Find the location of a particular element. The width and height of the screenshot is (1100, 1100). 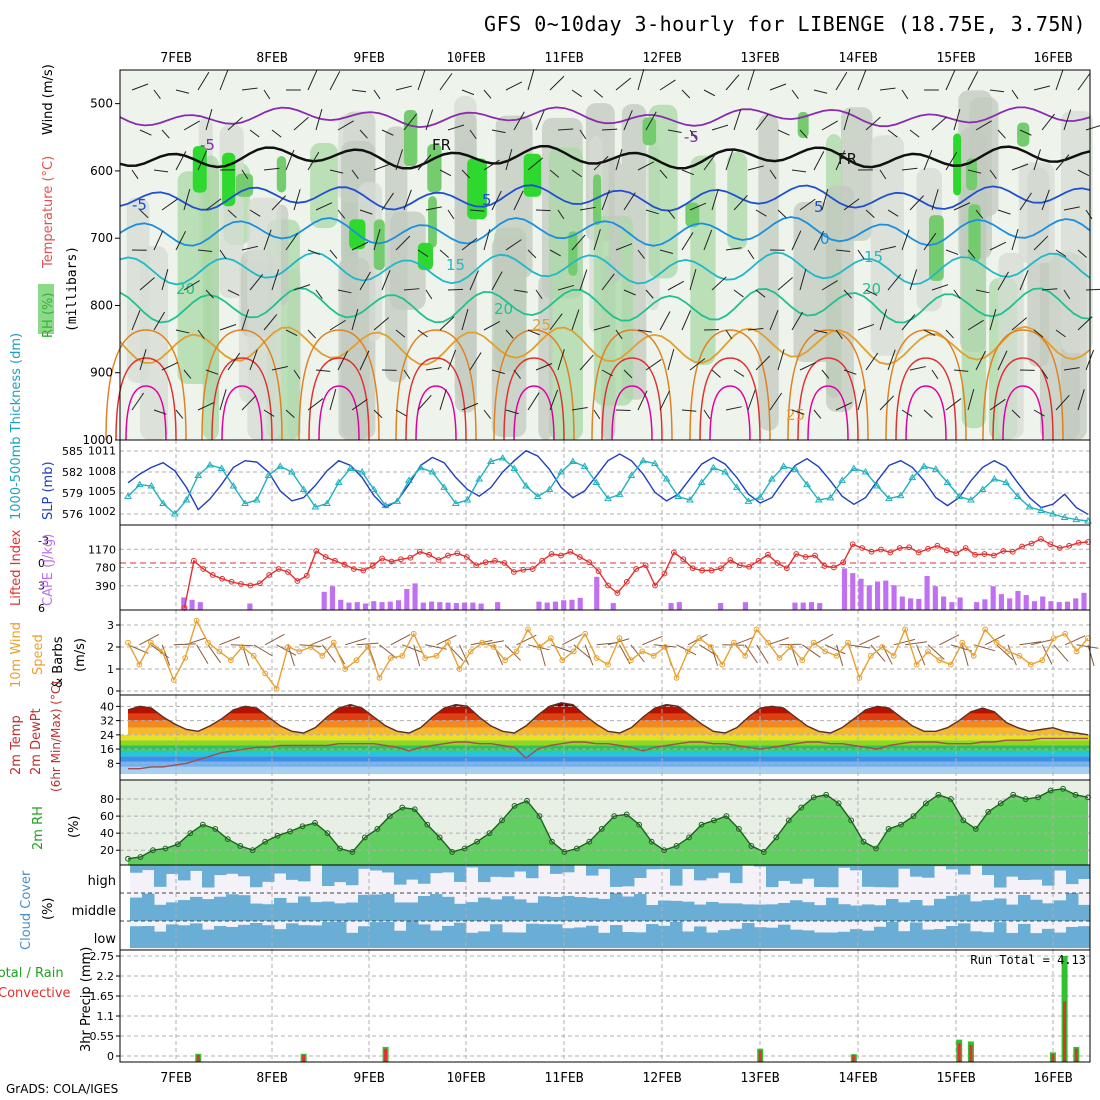

y-tick-label: 500 is located at coordinates (101, 104).